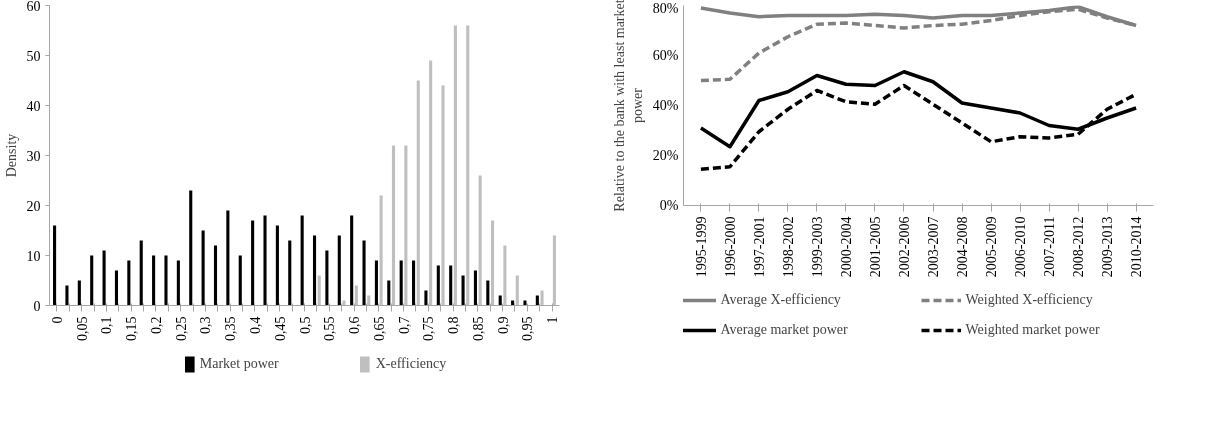 The image size is (1206, 439). I want to click on x-tick-label: 2006-2010, so click(1021, 247).